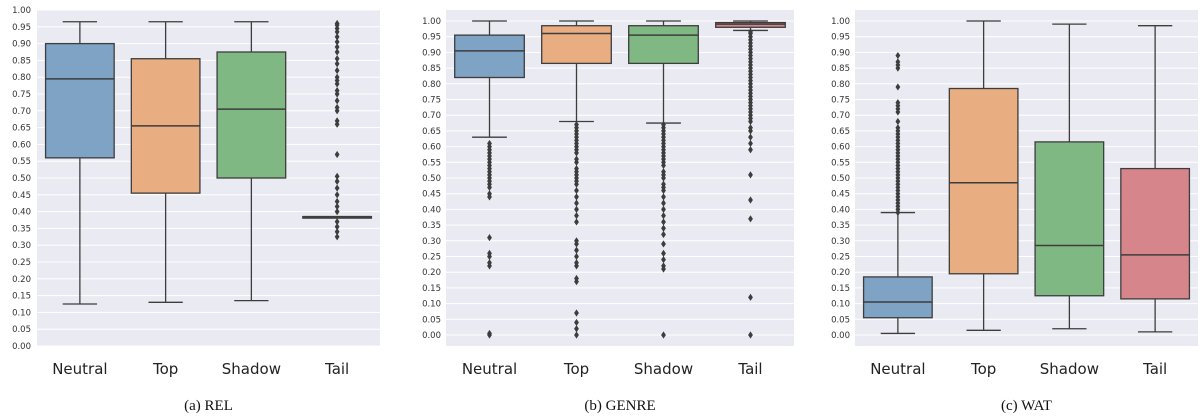  What do you see at coordinates (840, 210) in the screenshot?
I see `y-tick-label-wat: 0.40` at bounding box center [840, 210].